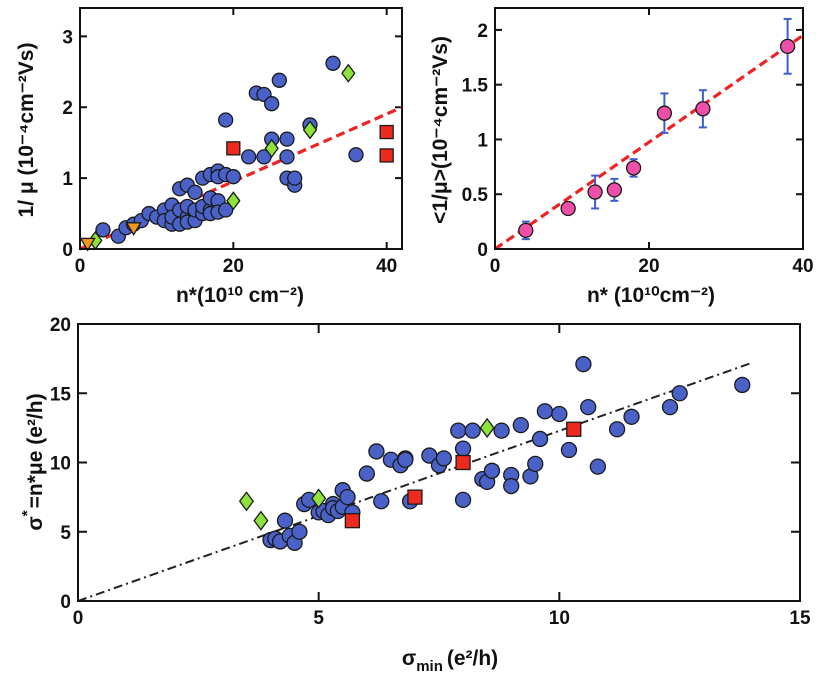 The image size is (828, 683). What do you see at coordinates (649, 142) in the screenshot?
I see `panel-b-fit-line` at bounding box center [649, 142].